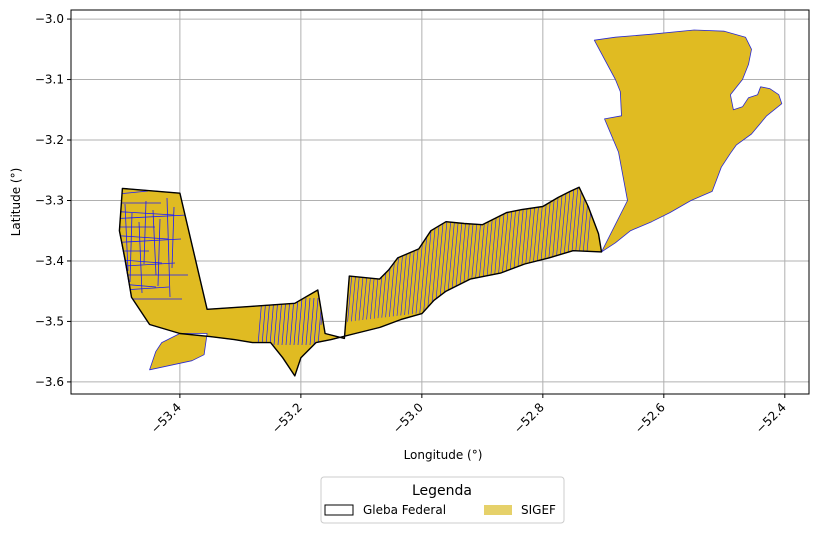  Describe the element at coordinates (529, 418) in the screenshot. I see `x-tick-label-3: −52.8` at that location.